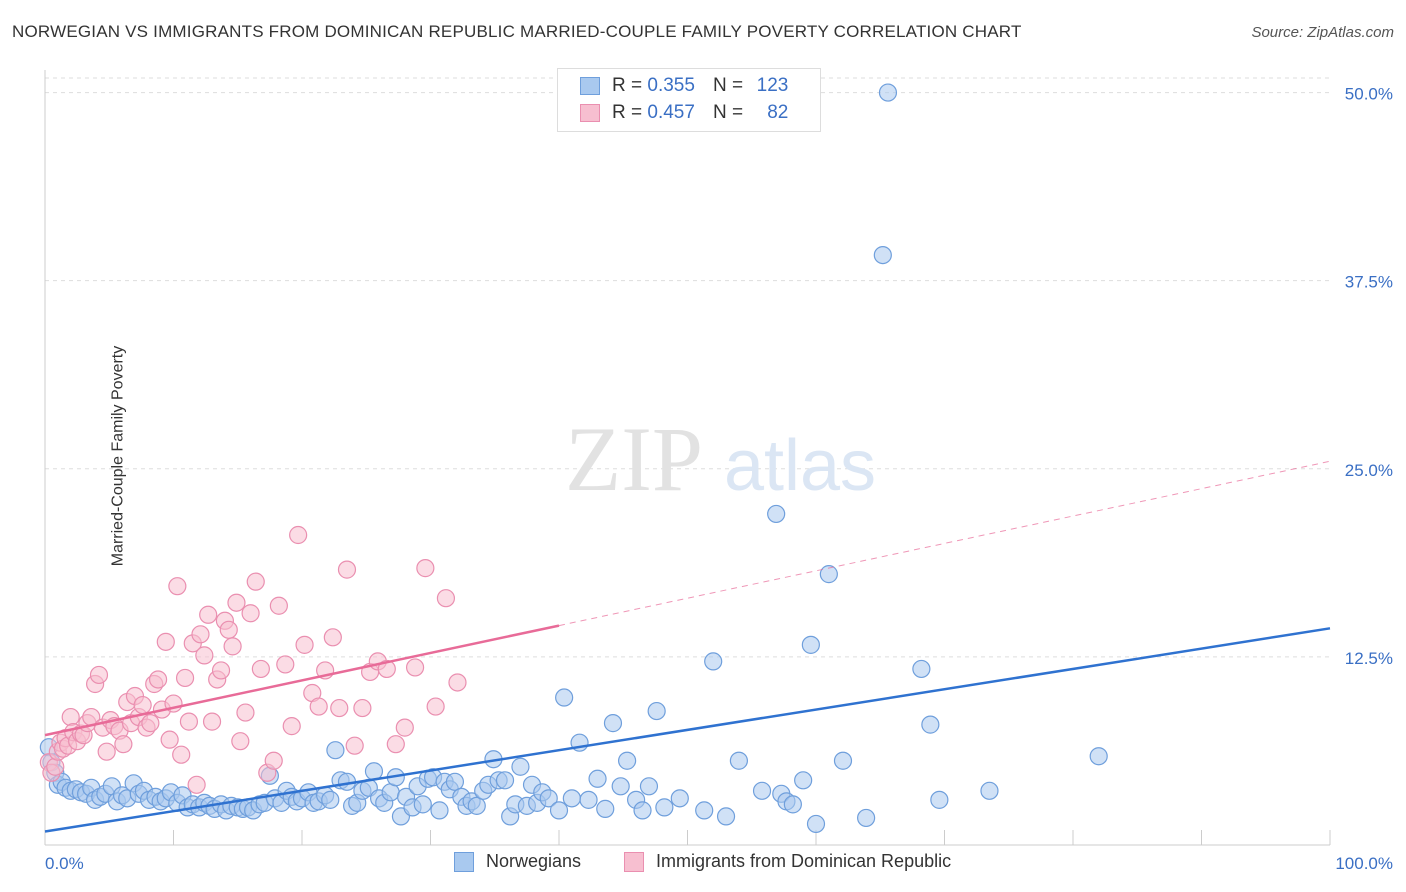 The height and width of the screenshot is (892, 1406). I want to click on legend-row-dominican: R = 0.457 N = 82, so click(684, 113).